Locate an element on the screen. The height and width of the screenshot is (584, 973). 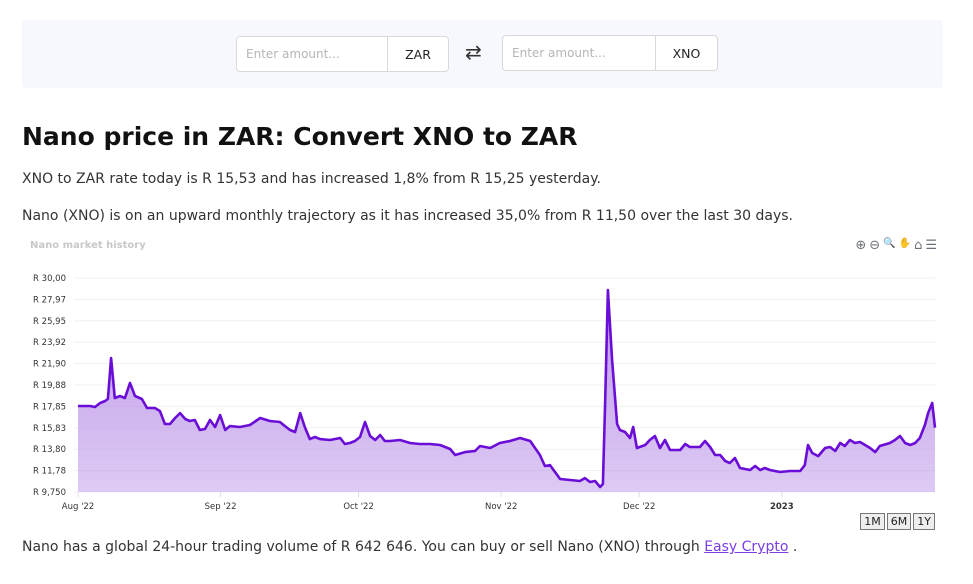
zoom-select-icon: 🔍 is located at coordinates (889, 243).